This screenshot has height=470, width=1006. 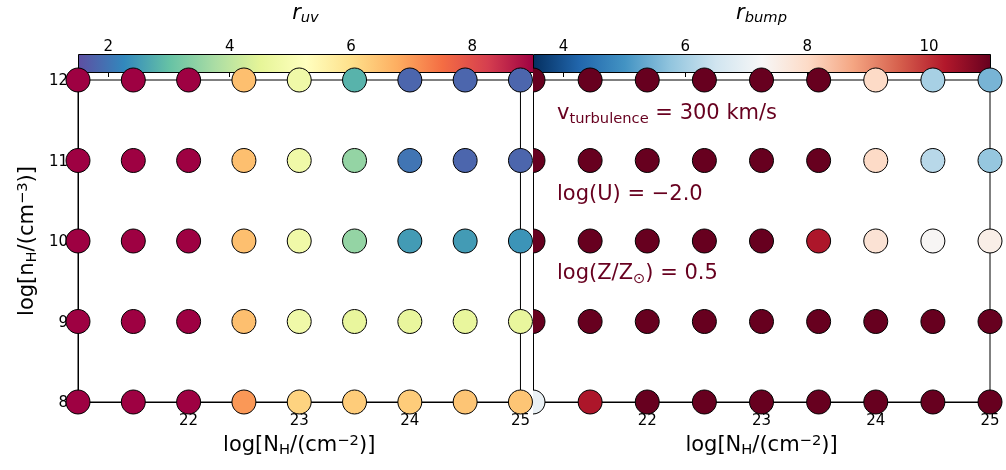 I want to click on color-bar-label: 10, so click(x=929, y=46).